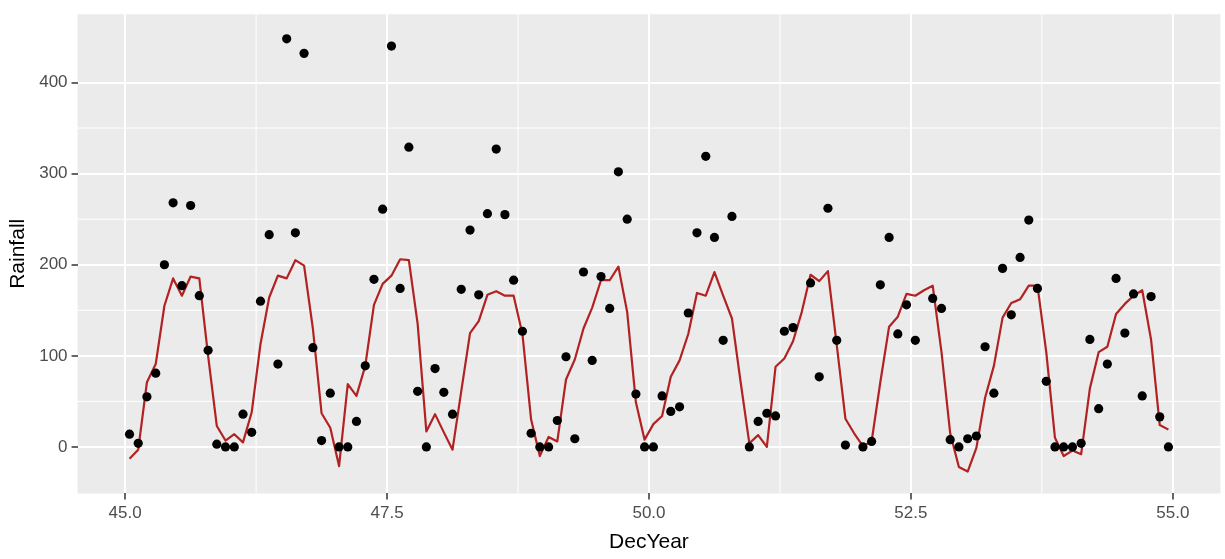 This screenshot has height=559, width=1225. What do you see at coordinates (53, 264) in the screenshot?
I see `y-tick-label: 200` at bounding box center [53, 264].